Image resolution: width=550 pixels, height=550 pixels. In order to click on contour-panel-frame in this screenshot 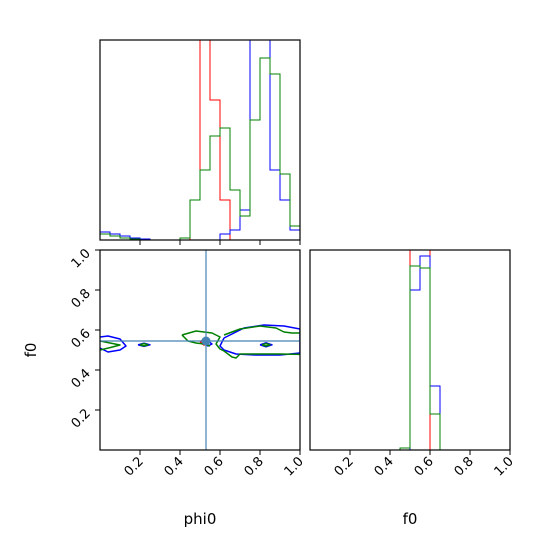, I will do `click(200, 350)`.